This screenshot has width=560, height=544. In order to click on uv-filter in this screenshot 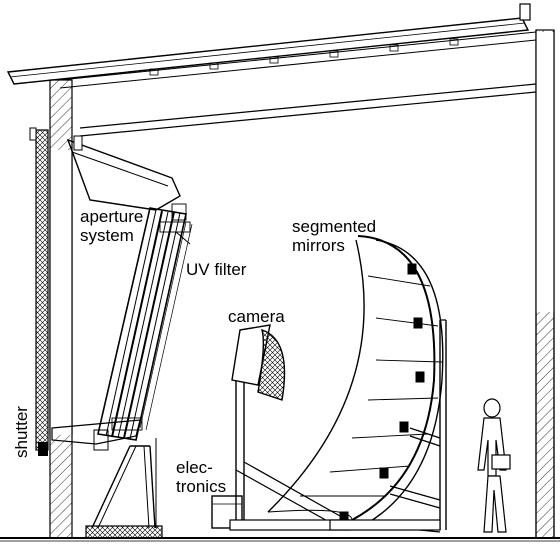, I will do `click(166, 326)`.